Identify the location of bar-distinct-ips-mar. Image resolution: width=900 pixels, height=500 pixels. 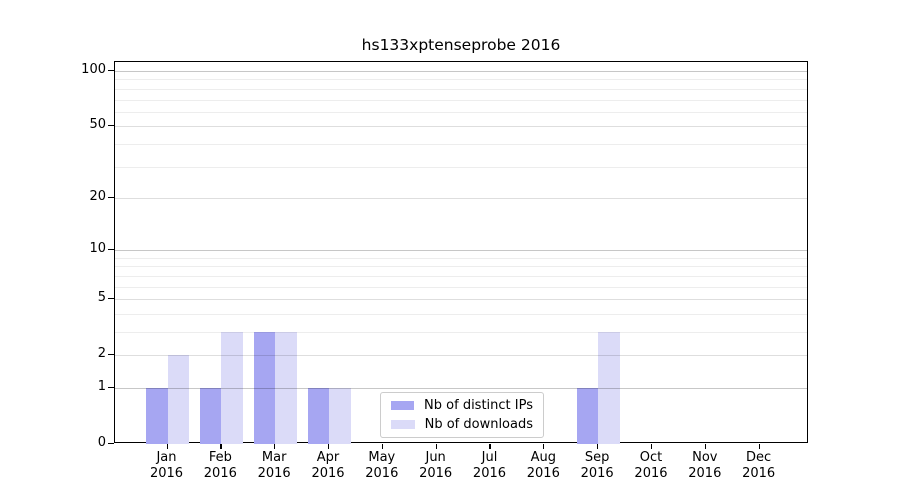
(264, 388).